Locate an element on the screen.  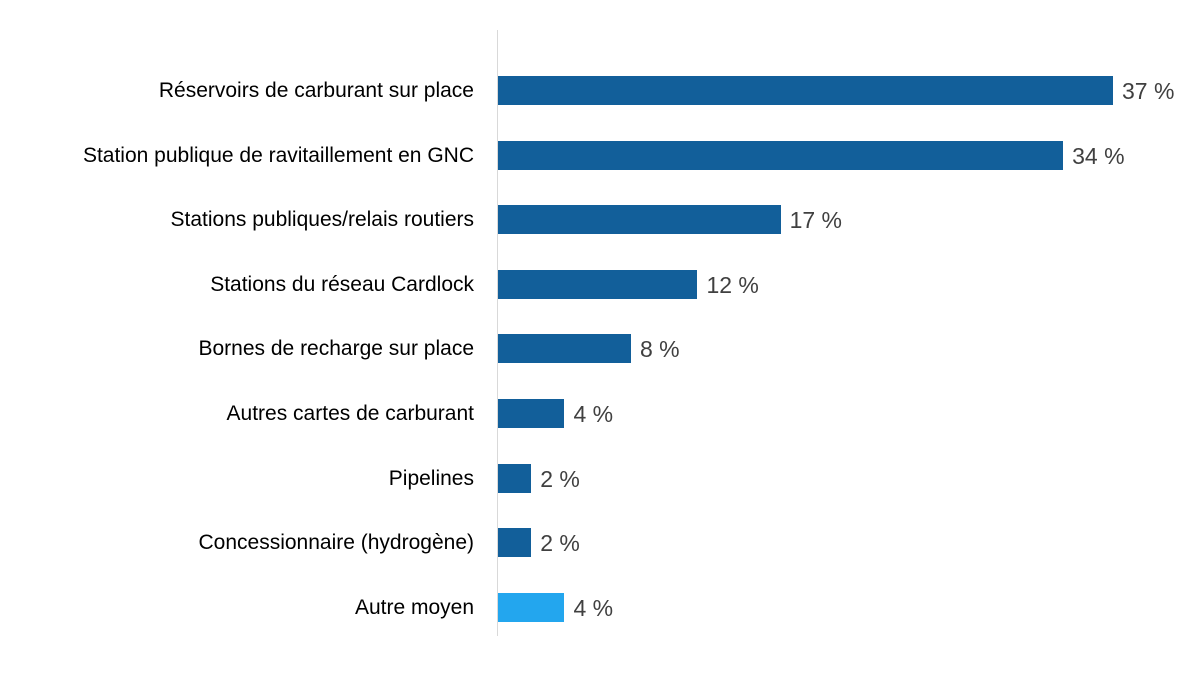
bar-row: Autres cartes de carburant 4 % is located at coordinates (600, 413).